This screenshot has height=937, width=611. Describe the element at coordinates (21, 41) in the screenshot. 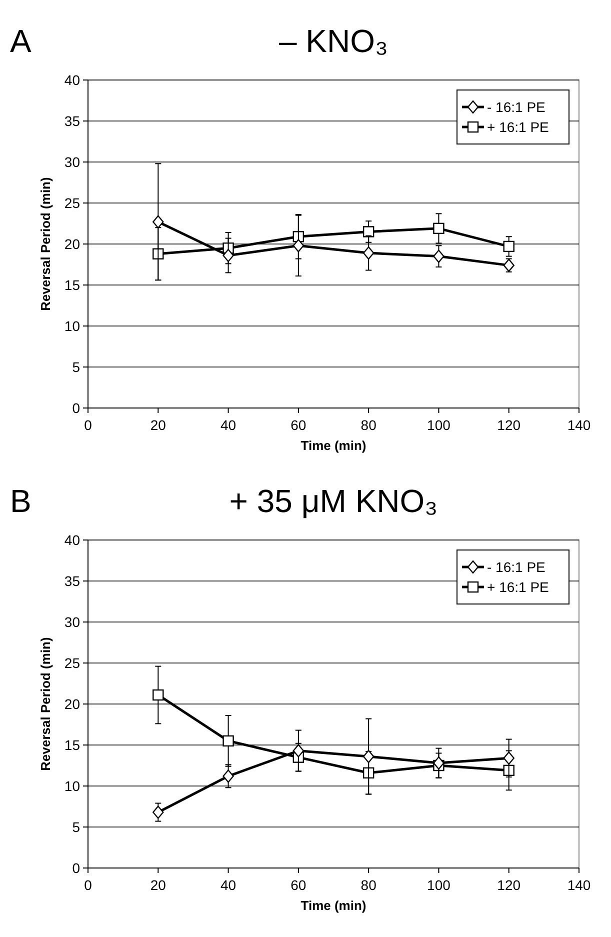

I see `text: A` at that location.